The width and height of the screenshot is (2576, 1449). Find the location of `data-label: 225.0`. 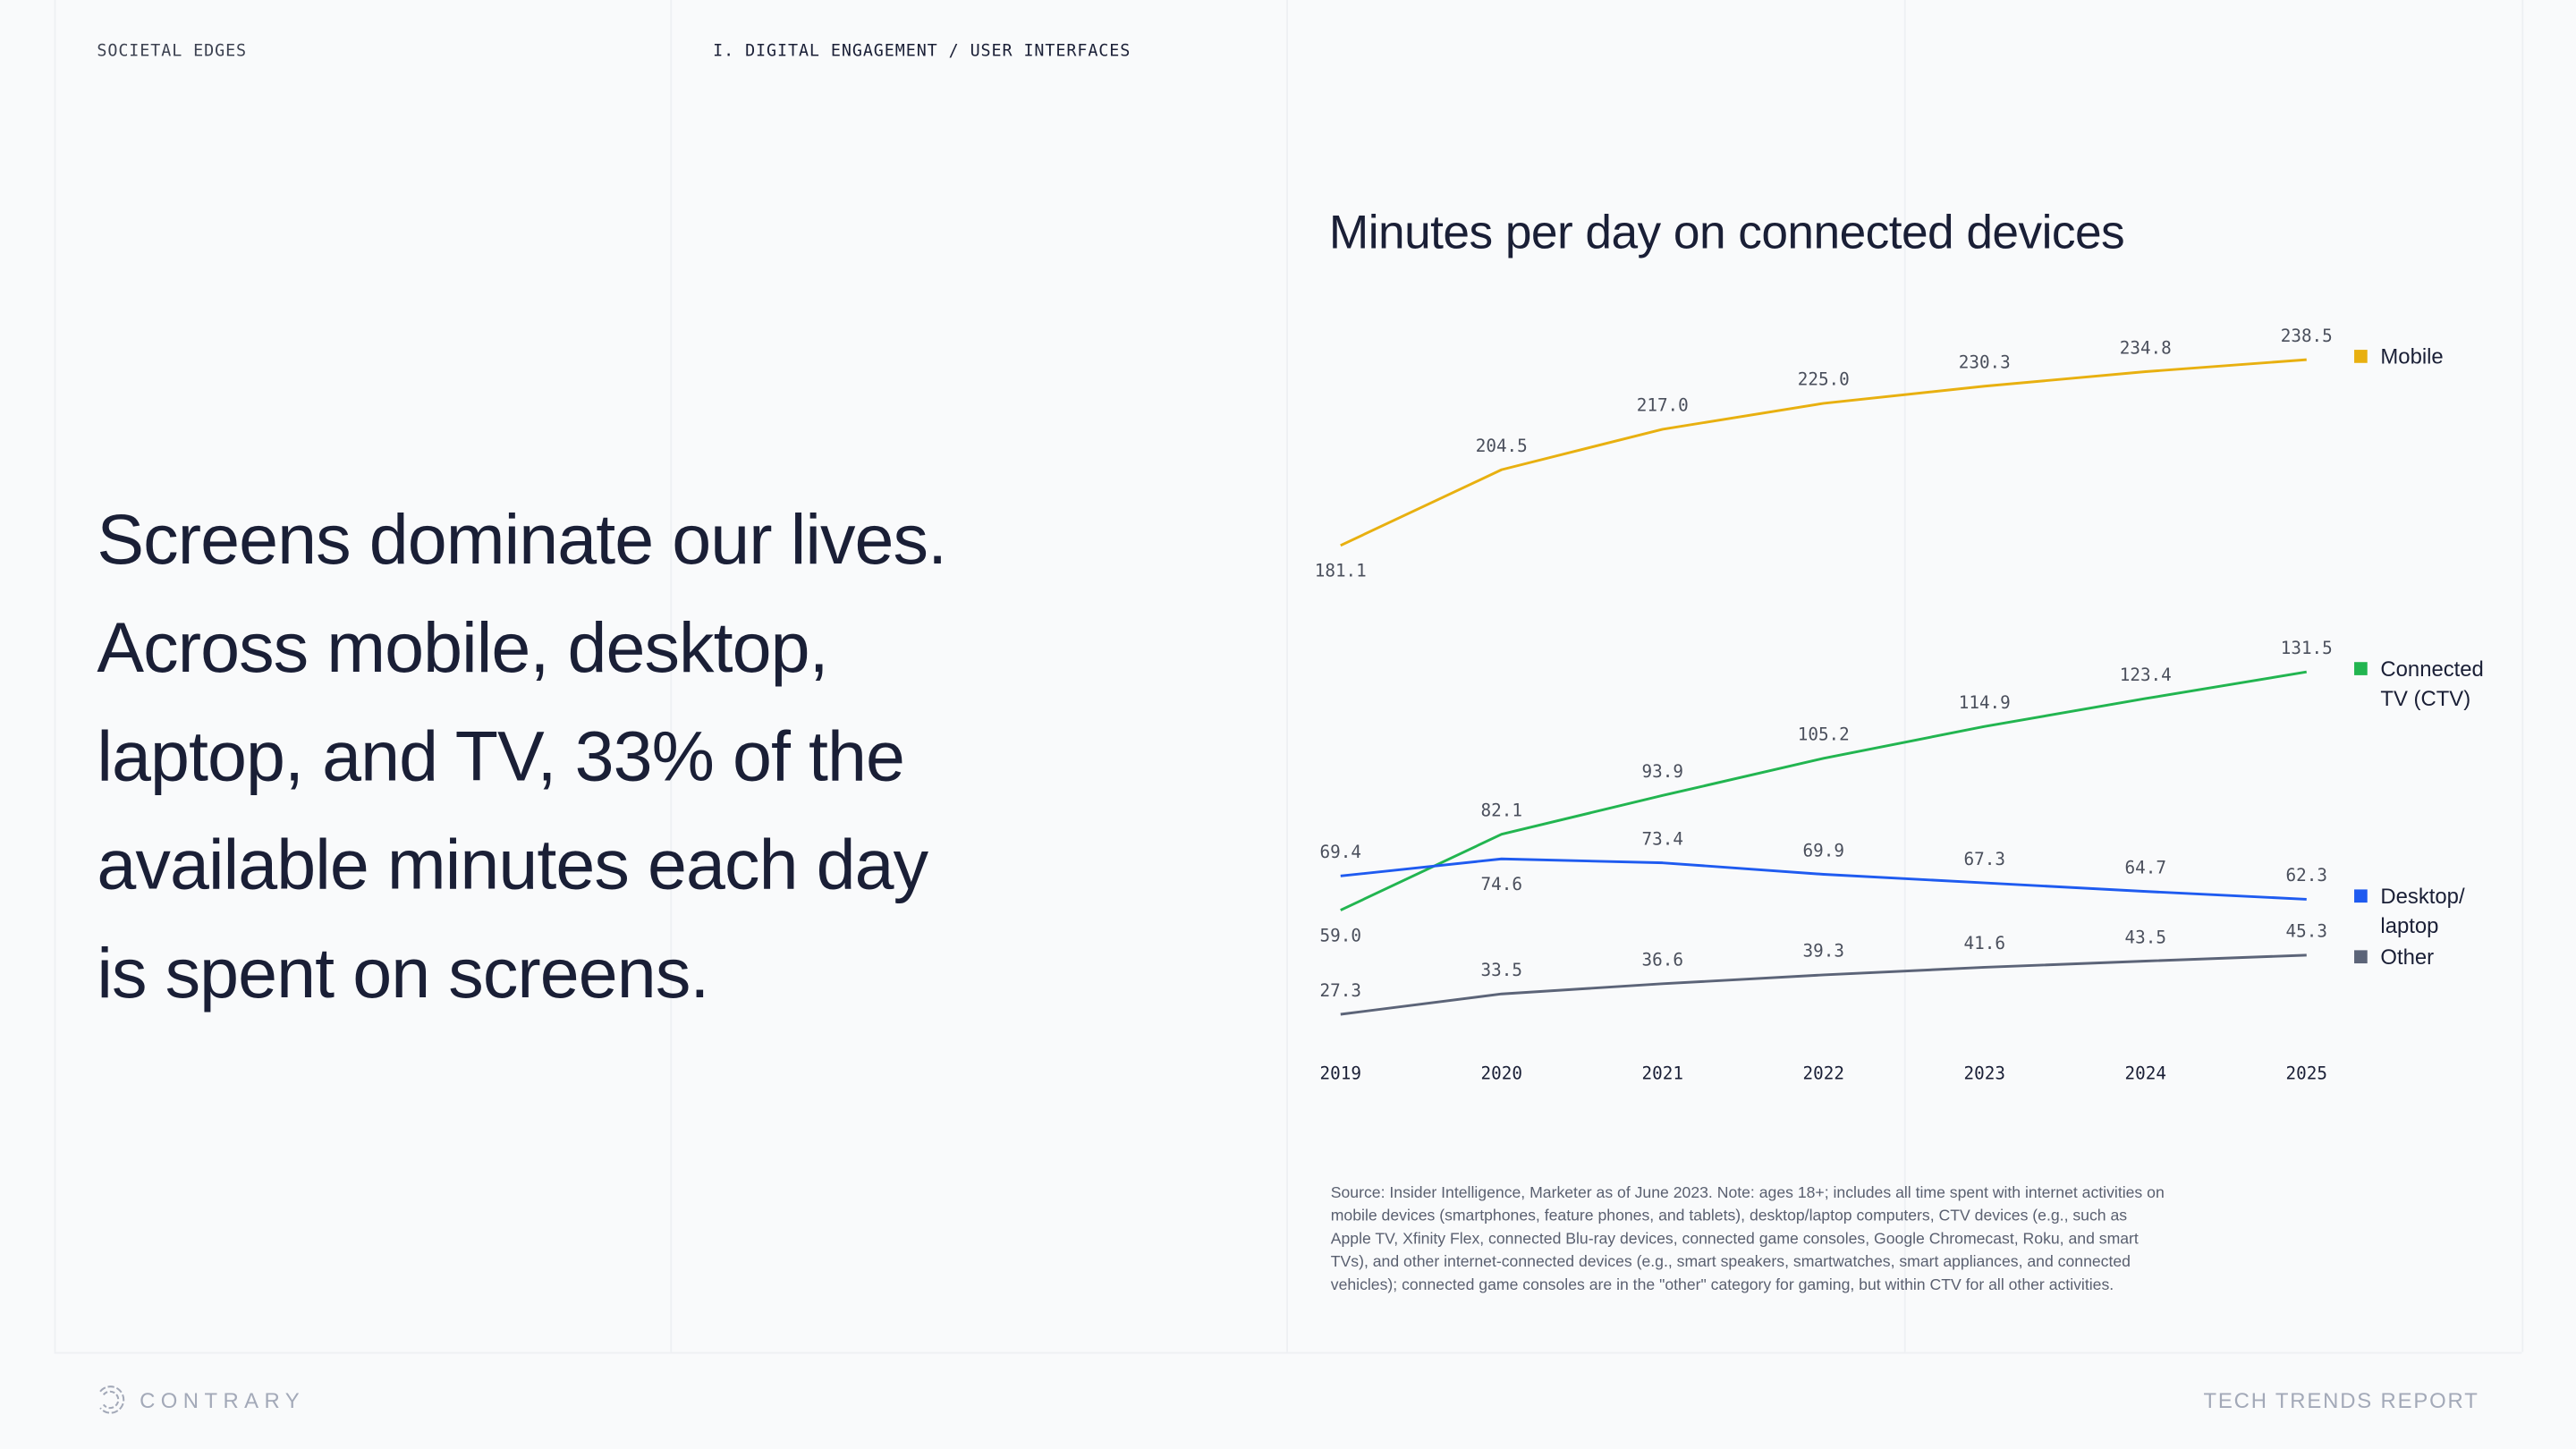

data-label: 225.0 is located at coordinates (1824, 379).